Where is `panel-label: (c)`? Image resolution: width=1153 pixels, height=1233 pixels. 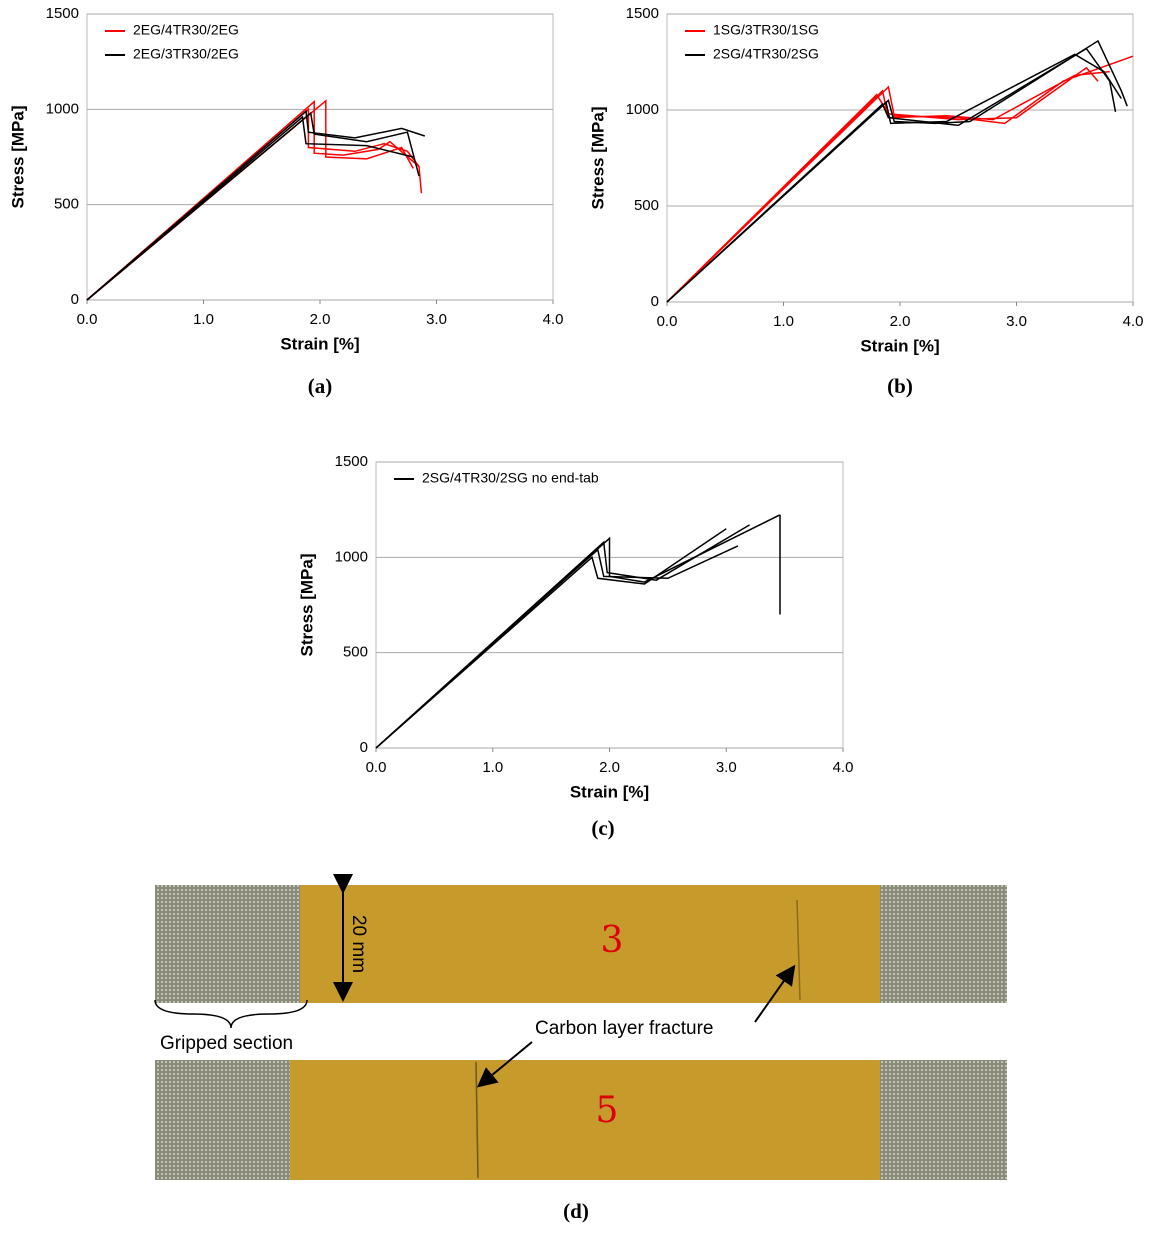 panel-label: (c) is located at coordinates (602, 828).